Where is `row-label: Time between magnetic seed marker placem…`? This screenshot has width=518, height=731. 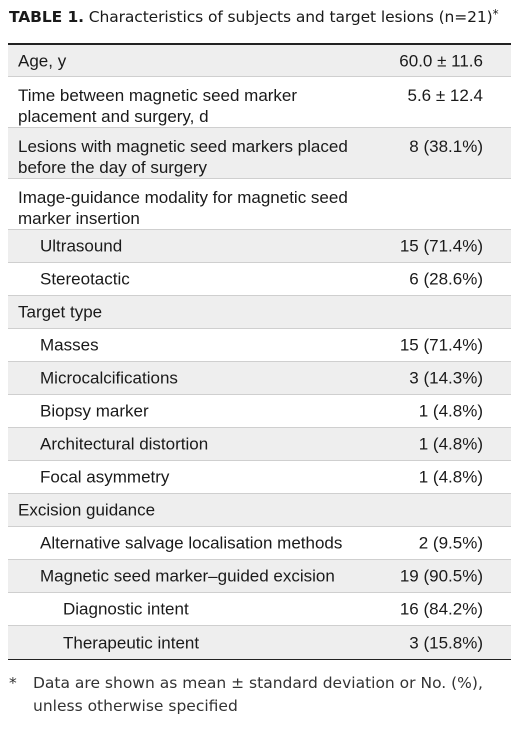
row-label: Time between magnetic seed marker placem… is located at coordinates (158, 106).